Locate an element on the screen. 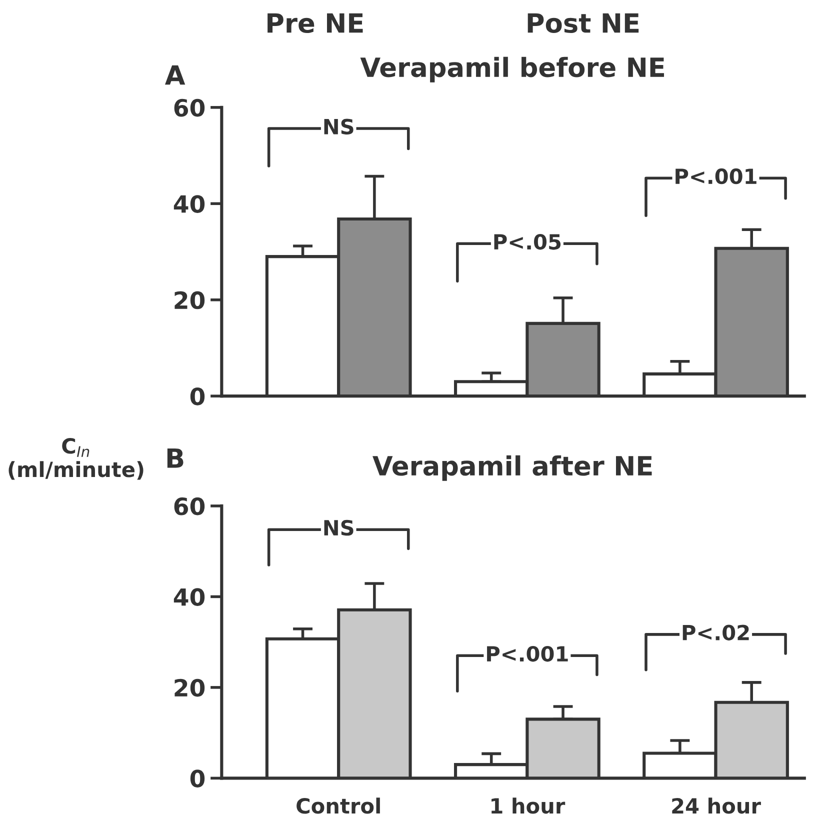 Image resolution: width=815 pixels, height=820 pixels. text: Post NE is located at coordinates (583, 23).